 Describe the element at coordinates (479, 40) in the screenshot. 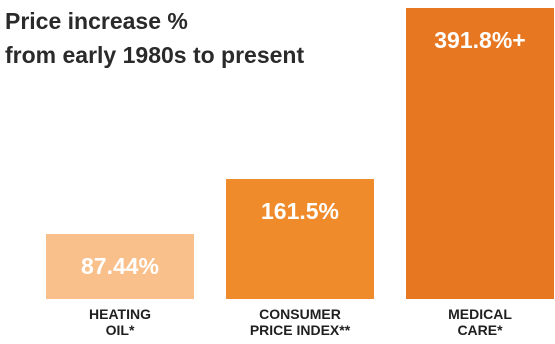

I see `bar-value-label-3: 391.8%+` at that location.